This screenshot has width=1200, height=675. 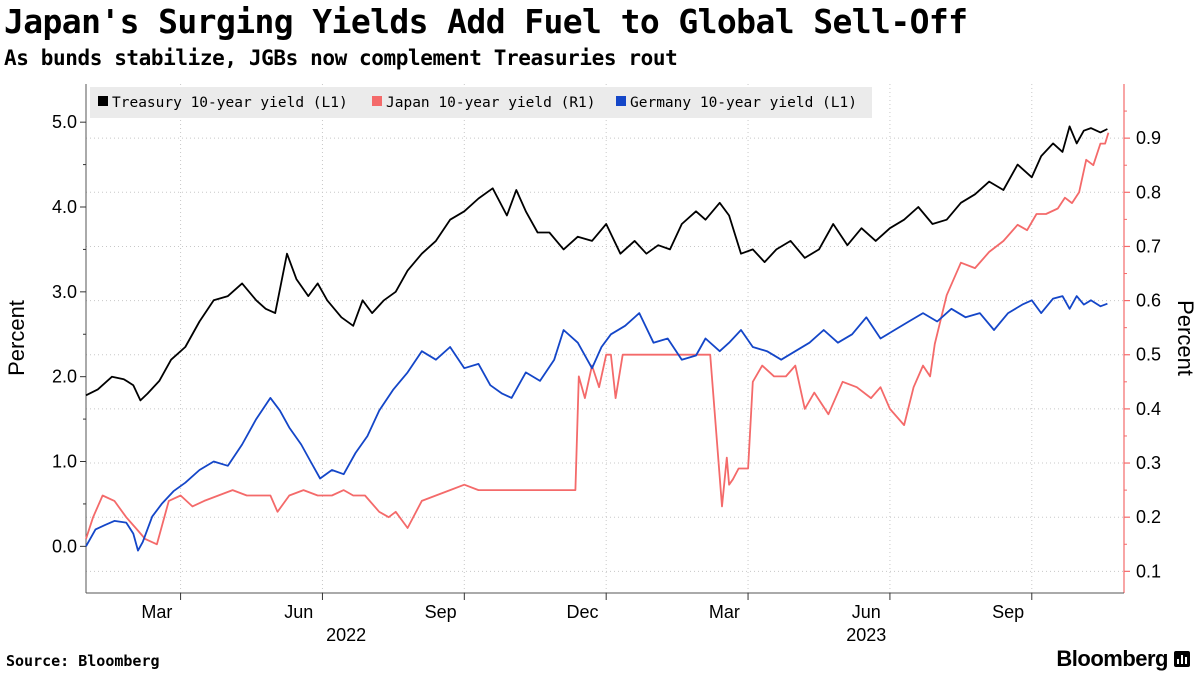 What do you see at coordinates (64, 122) in the screenshot?
I see `left-tick-label: 5.0` at bounding box center [64, 122].